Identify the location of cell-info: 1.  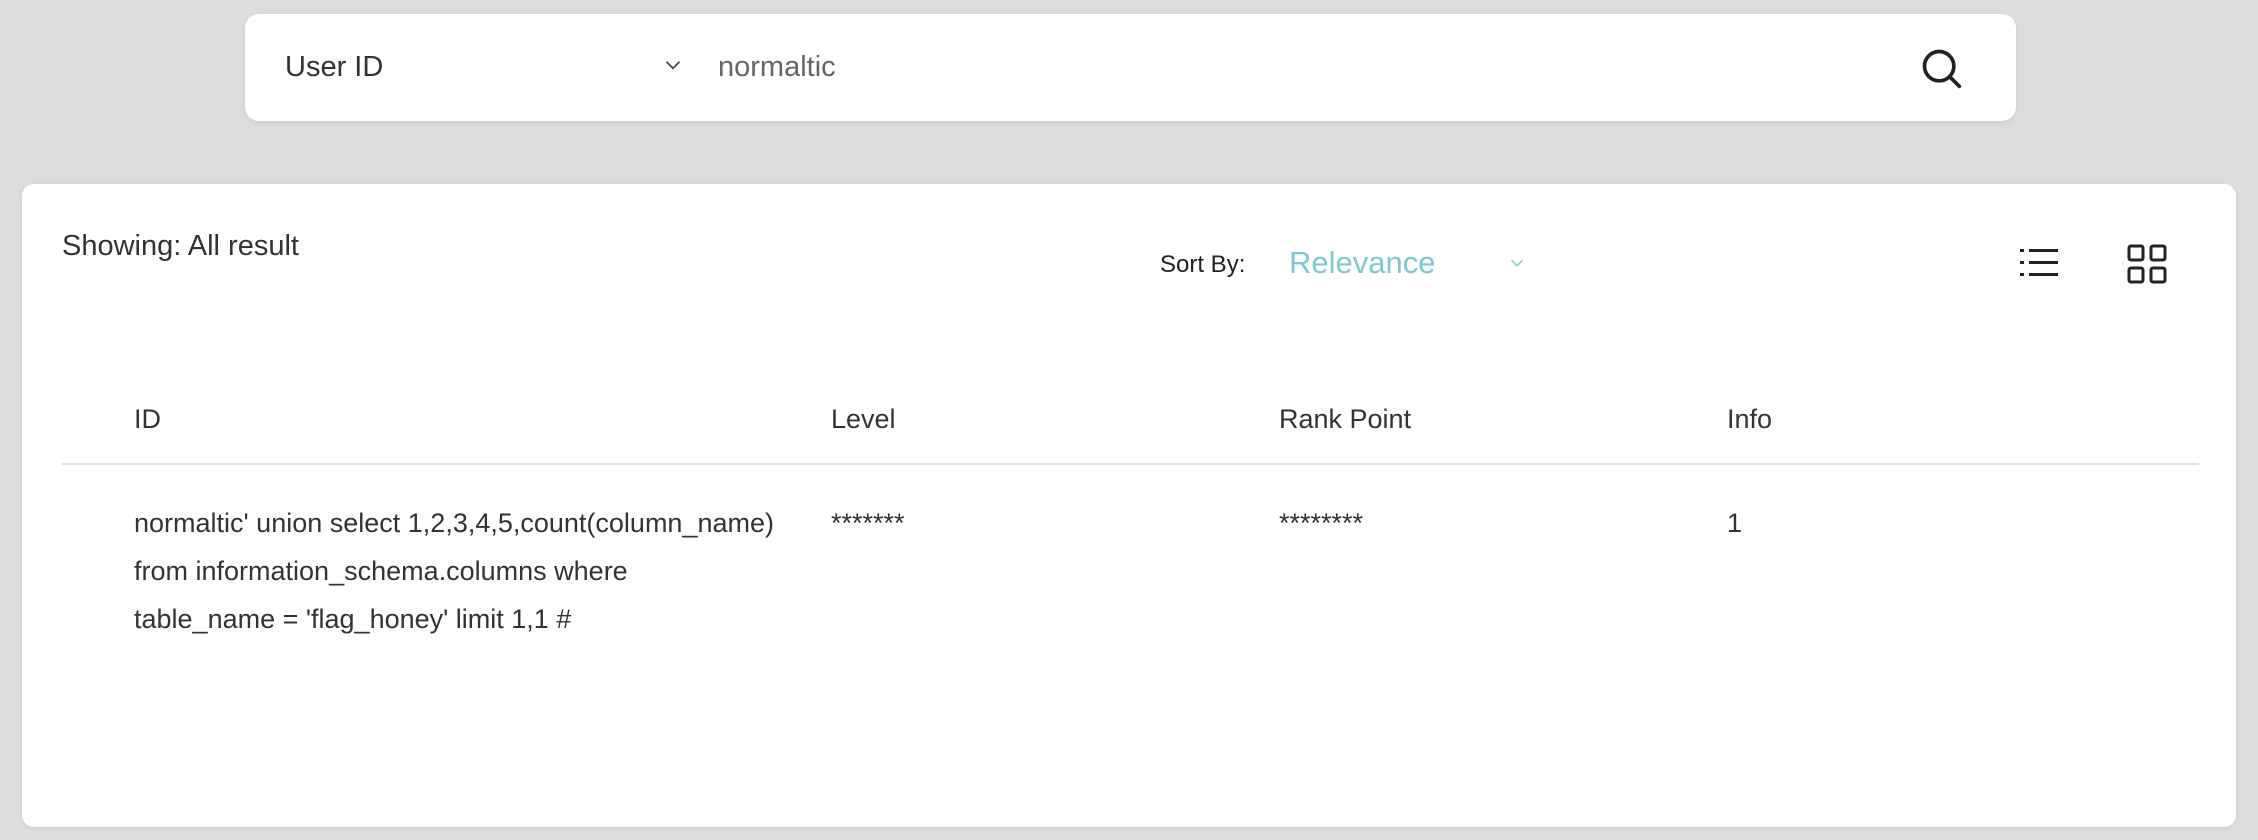
(1735, 523).